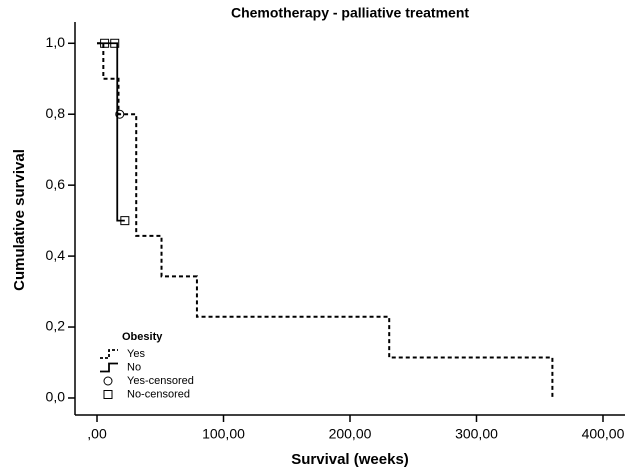 The height and width of the screenshot is (469, 630). I want to click on y-tick-label: 0,0, so click(56, 397).